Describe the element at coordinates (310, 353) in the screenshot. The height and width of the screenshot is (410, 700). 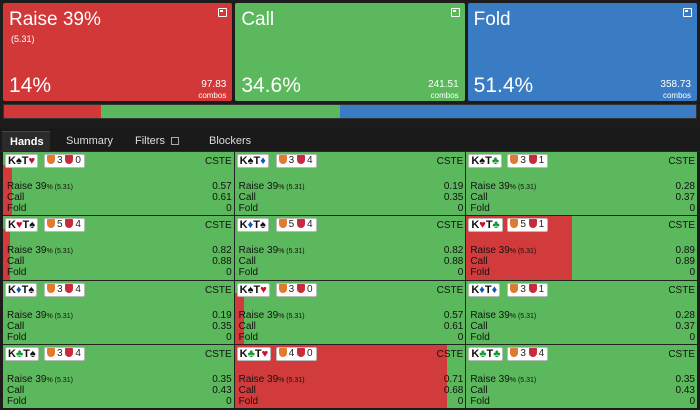
I see `badge-count: 0` at that location.